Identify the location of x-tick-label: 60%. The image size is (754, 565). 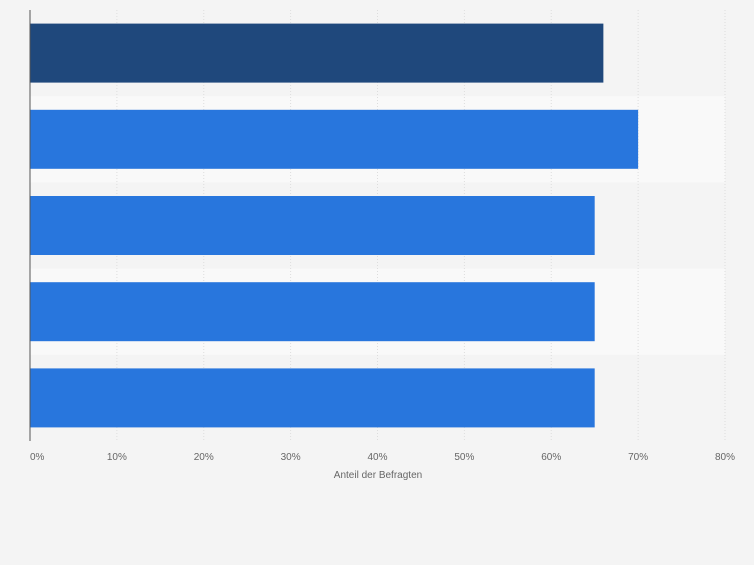
(551, 457).